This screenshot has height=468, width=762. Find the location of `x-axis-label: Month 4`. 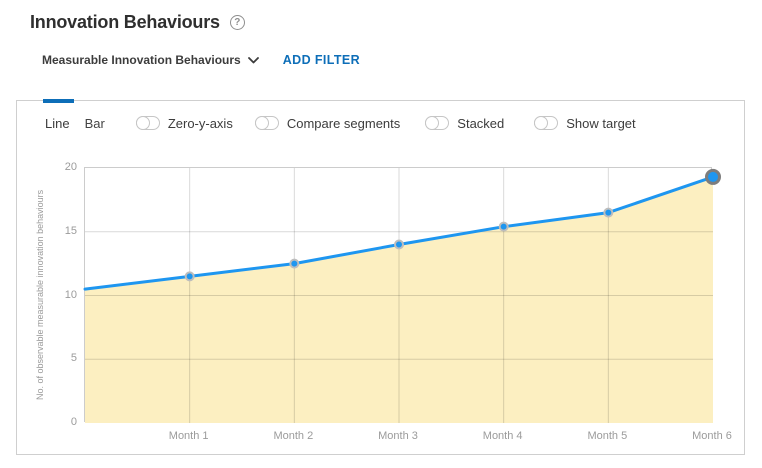

x-axis-label: Month 4 is located at coordinates (502, 436).